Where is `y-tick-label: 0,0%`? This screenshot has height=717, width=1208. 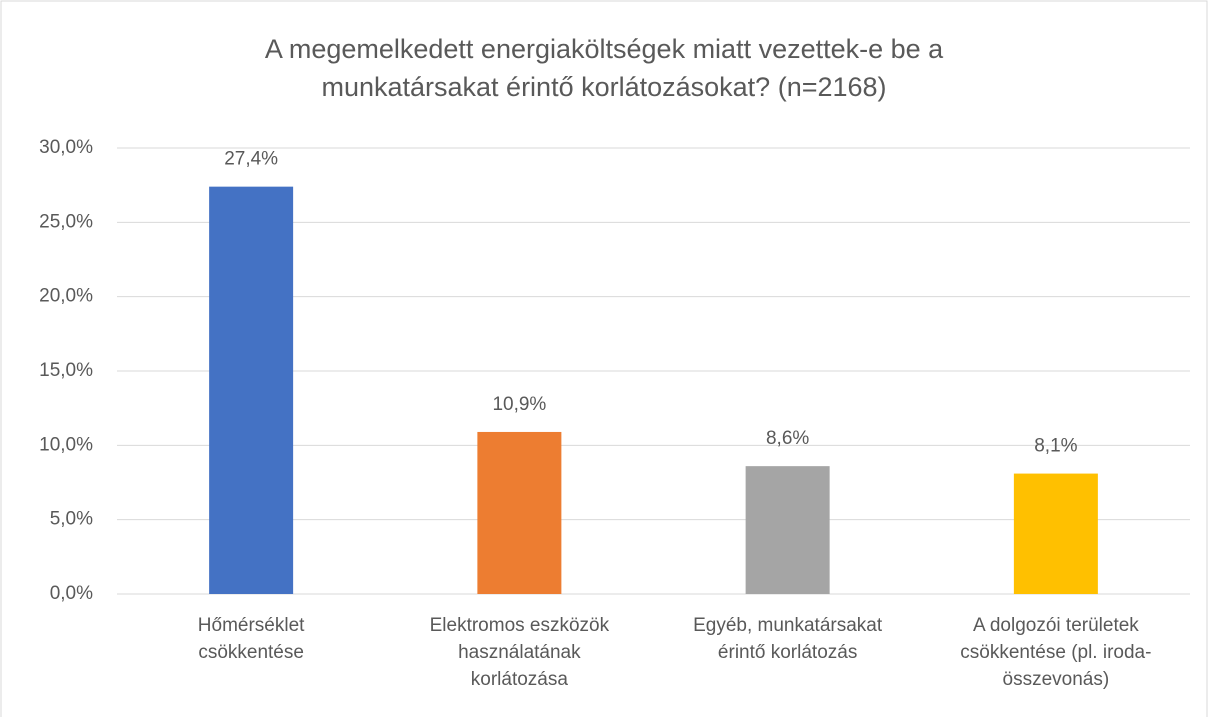
y-tick-label: 0,0% is located at coordinates (71, 593).